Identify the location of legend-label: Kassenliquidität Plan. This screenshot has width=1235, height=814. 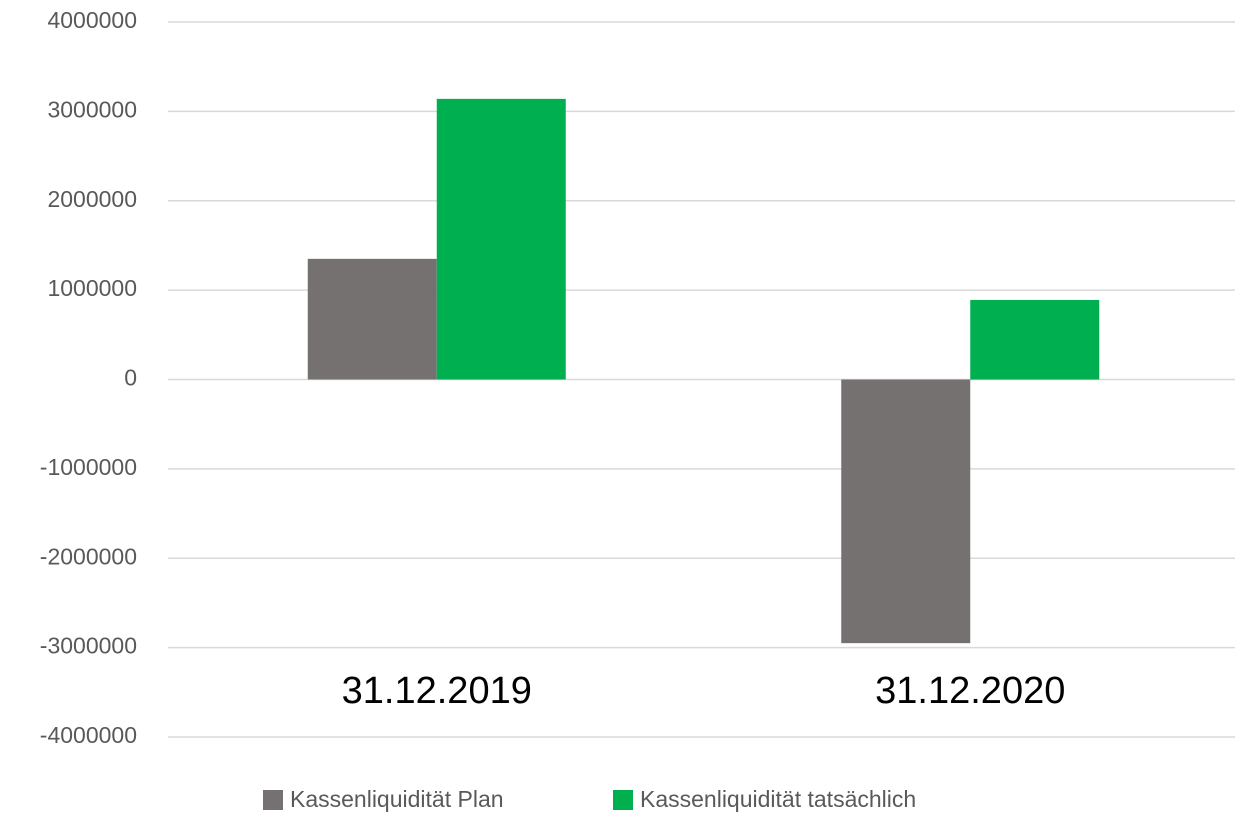
(397, 799).